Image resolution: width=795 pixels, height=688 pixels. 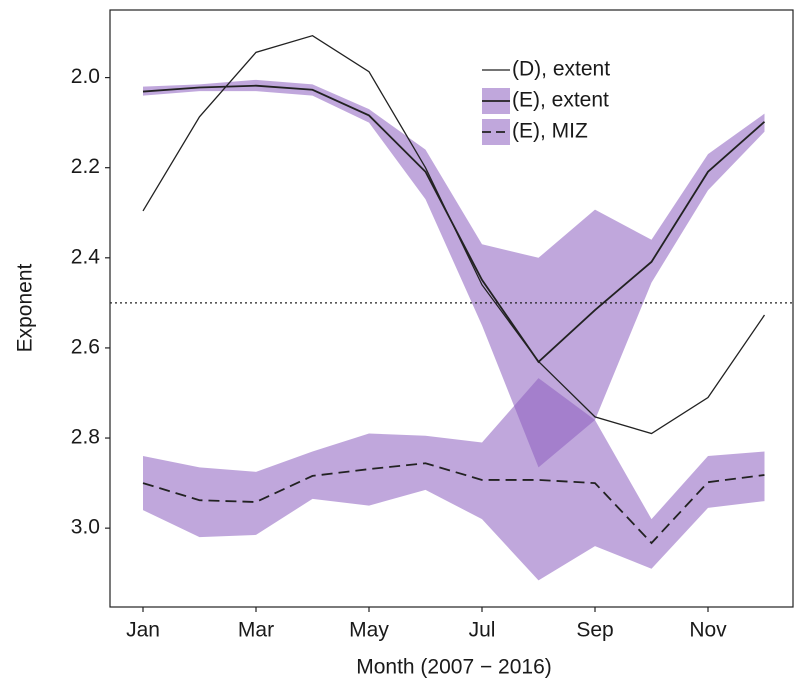 What do you see at coordinates (550, 131) in the screenshot?
I see `legend-label: (E), MIZ` at bounding box center [550, 131].